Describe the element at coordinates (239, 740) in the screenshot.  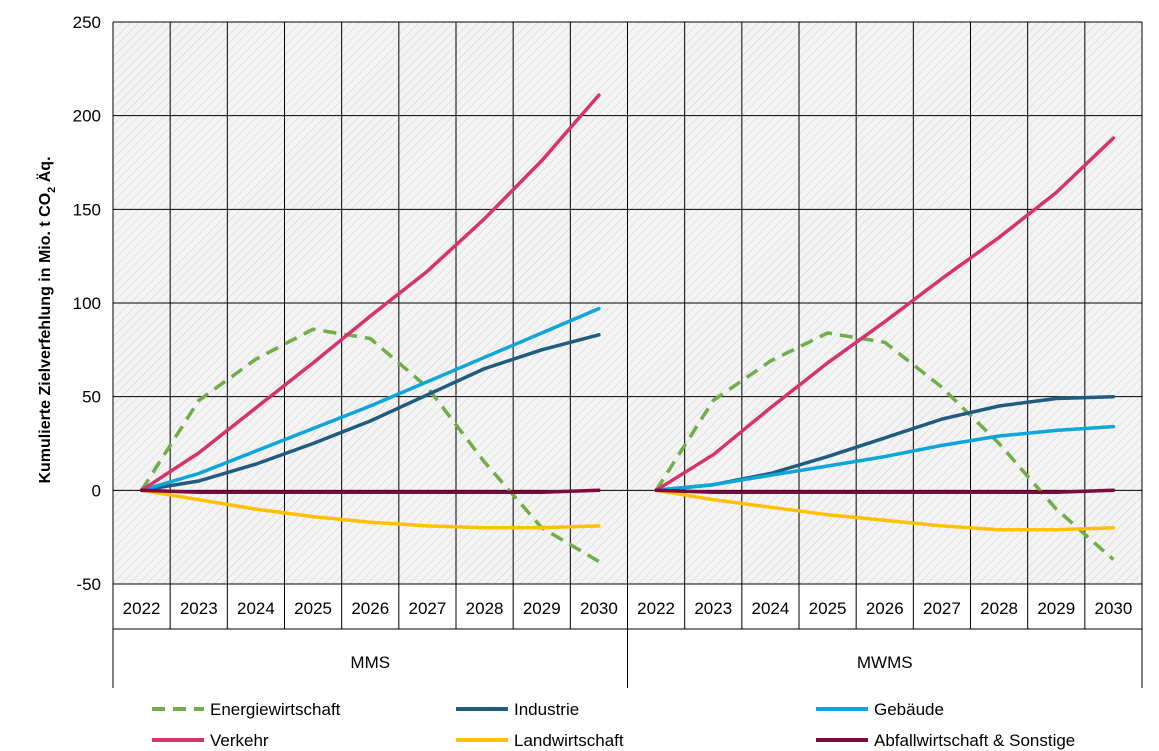
I see `legend-label: Verkehr` at that location.